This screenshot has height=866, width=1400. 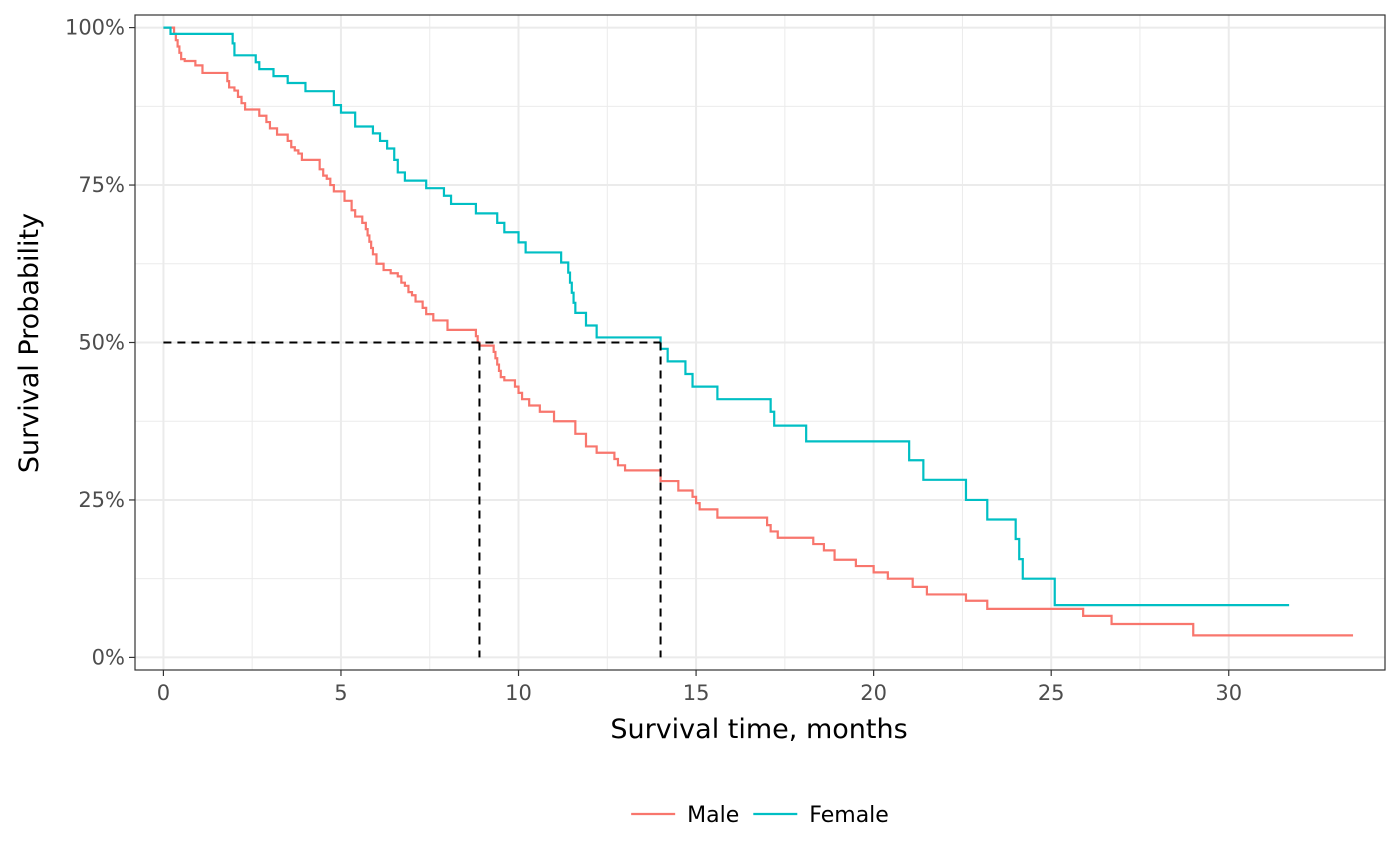 I want to click on y-axis: 0% 25% 50% 75% 100%, so click(x=100, y=342).